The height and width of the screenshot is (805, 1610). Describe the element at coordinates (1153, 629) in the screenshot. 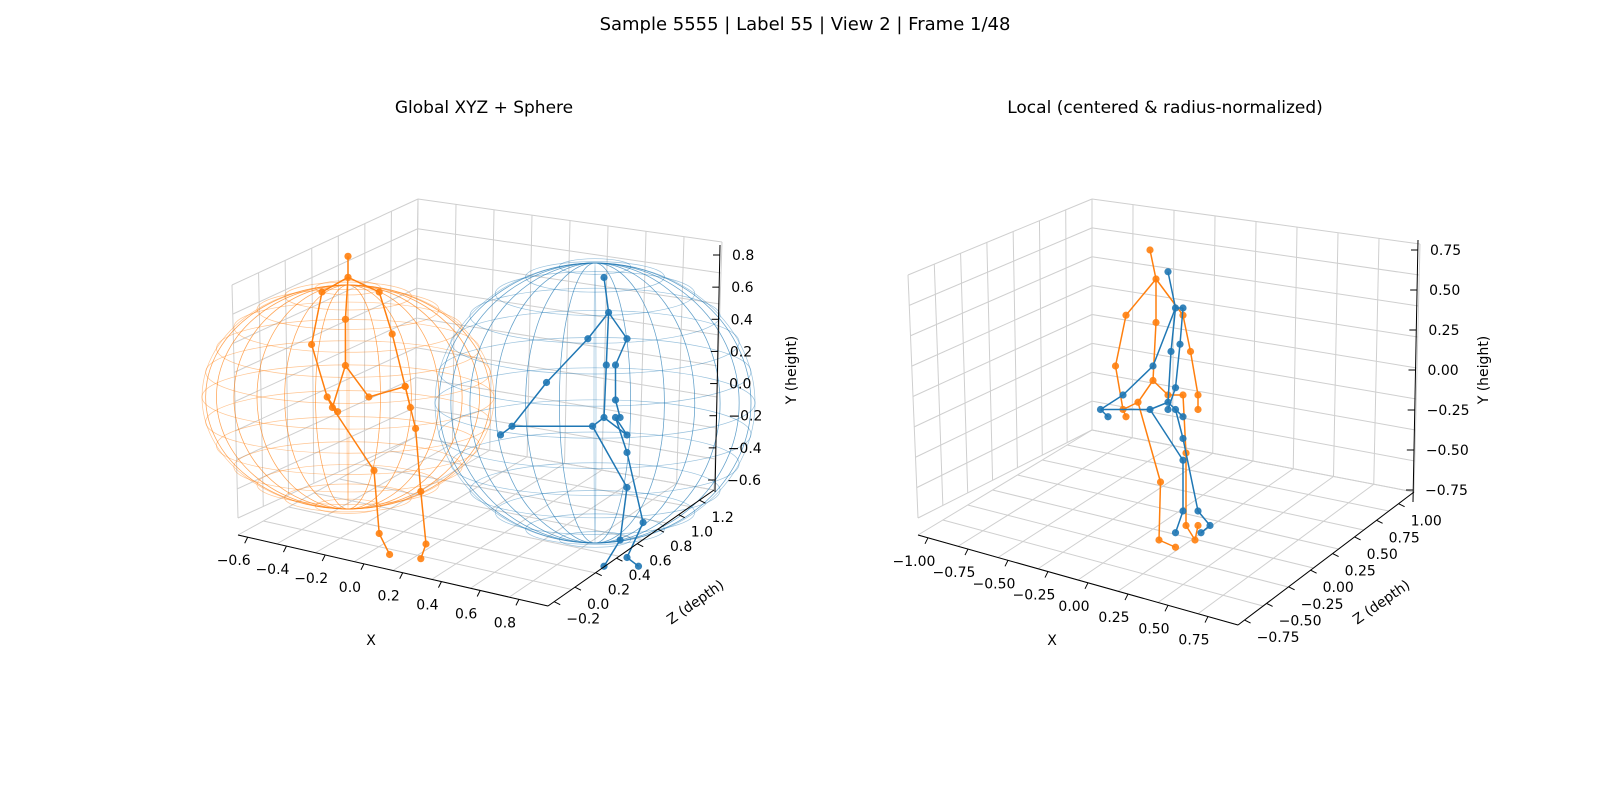

I see `x-tick-label: 0.50` at that location.